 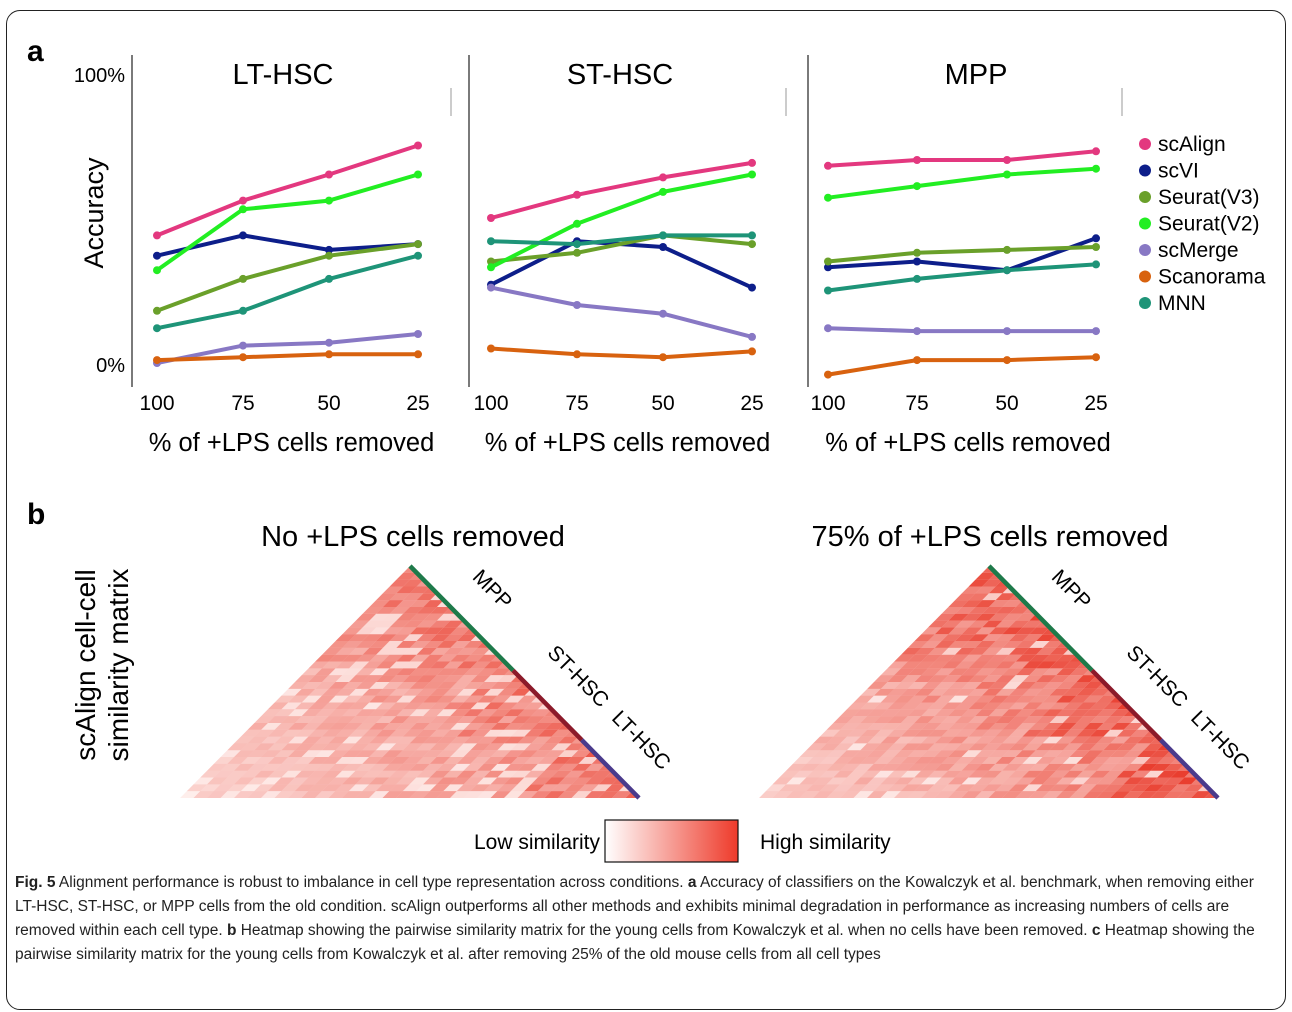 I want to click on data-point-Seurat(V2), so click(x=243, y=209).